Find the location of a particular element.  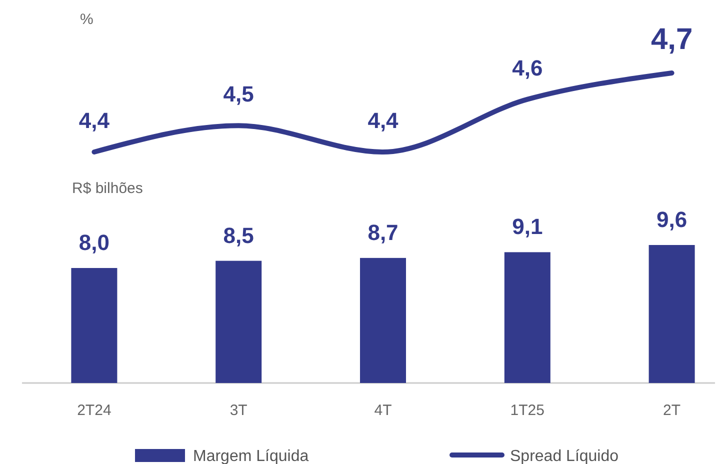

data-label: 9,6 is located at coordinates (672, 219).